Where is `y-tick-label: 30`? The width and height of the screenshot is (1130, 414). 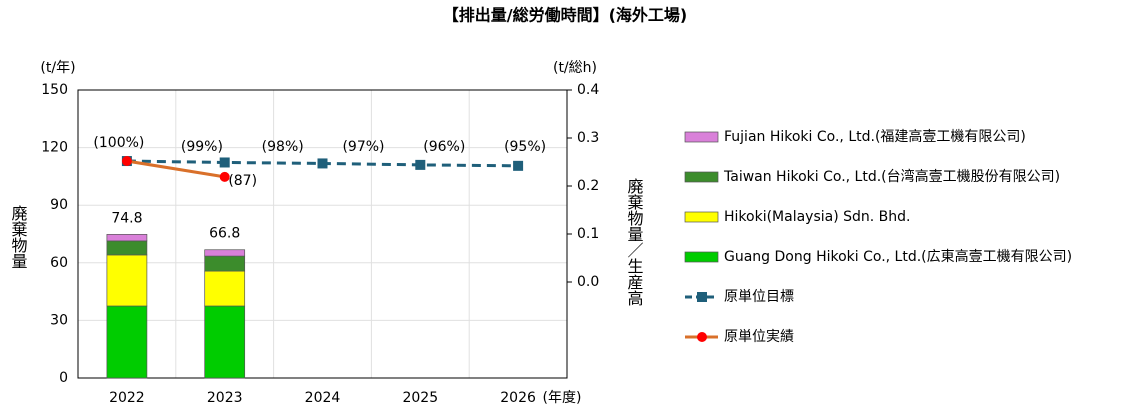
y-tick-label: 30 is located at coordinates (59, 320).